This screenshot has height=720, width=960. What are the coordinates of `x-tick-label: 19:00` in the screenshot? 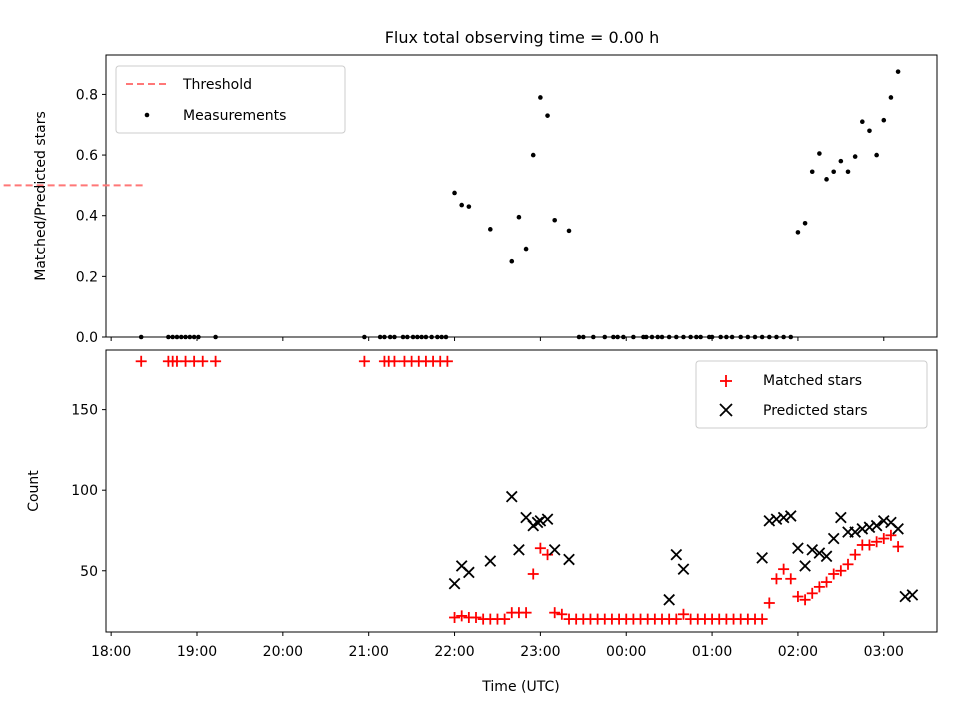 It's located at (197, 652).